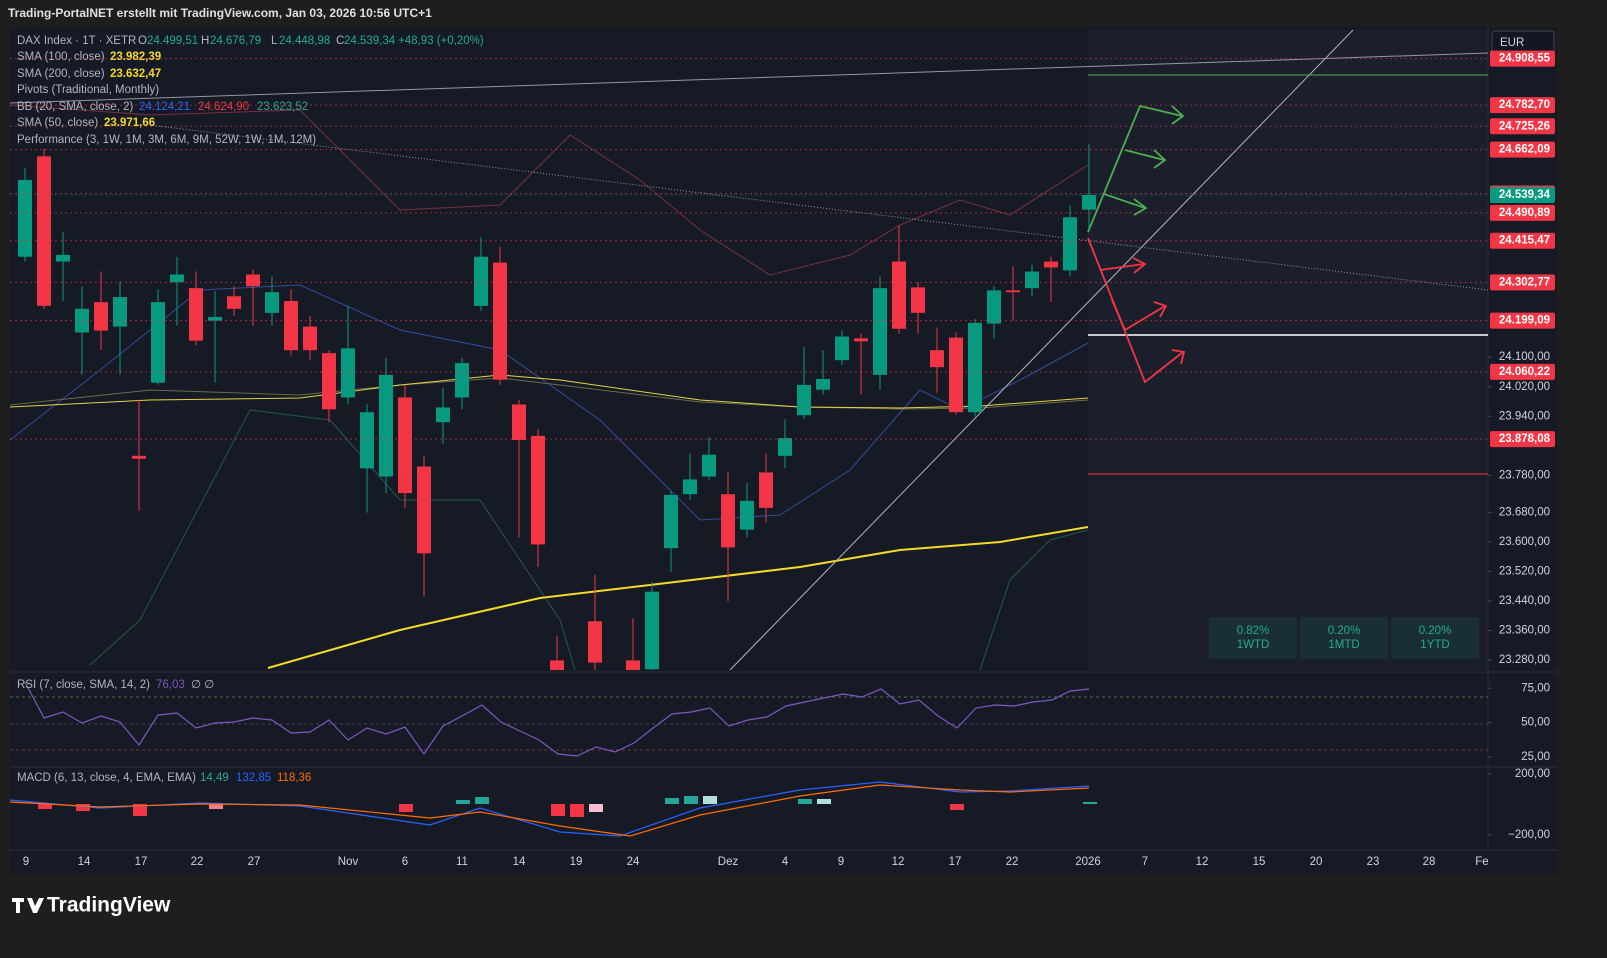 The height and width of the screenshot is (958, 1607). I want to click on indicator-value: 23.982,39, so click(135, 57).